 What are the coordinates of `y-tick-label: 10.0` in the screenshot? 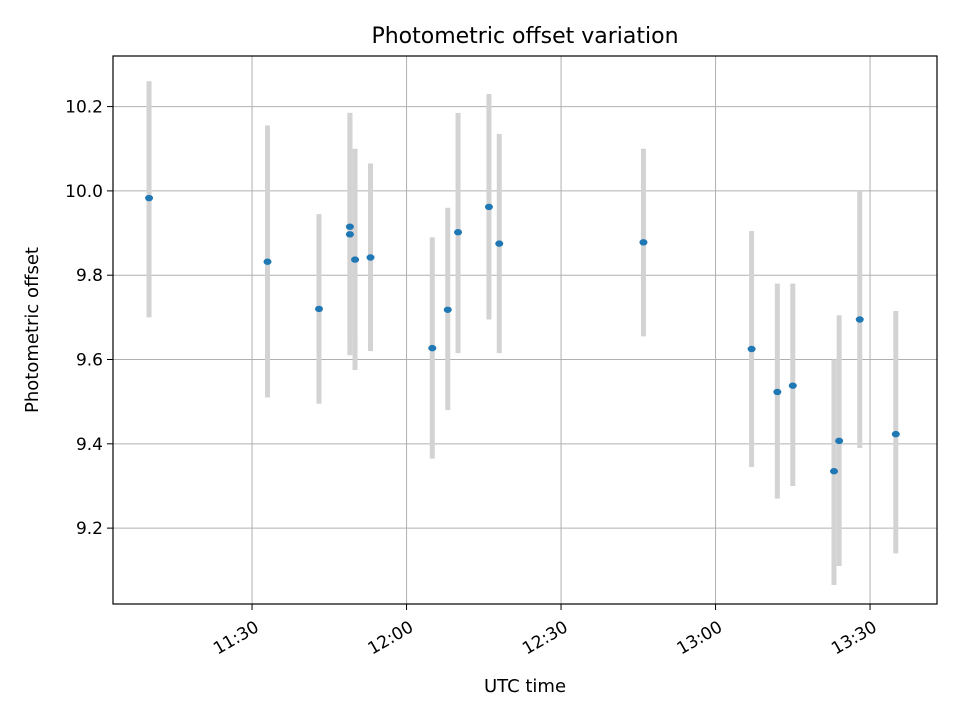 It's located at (84, 192).